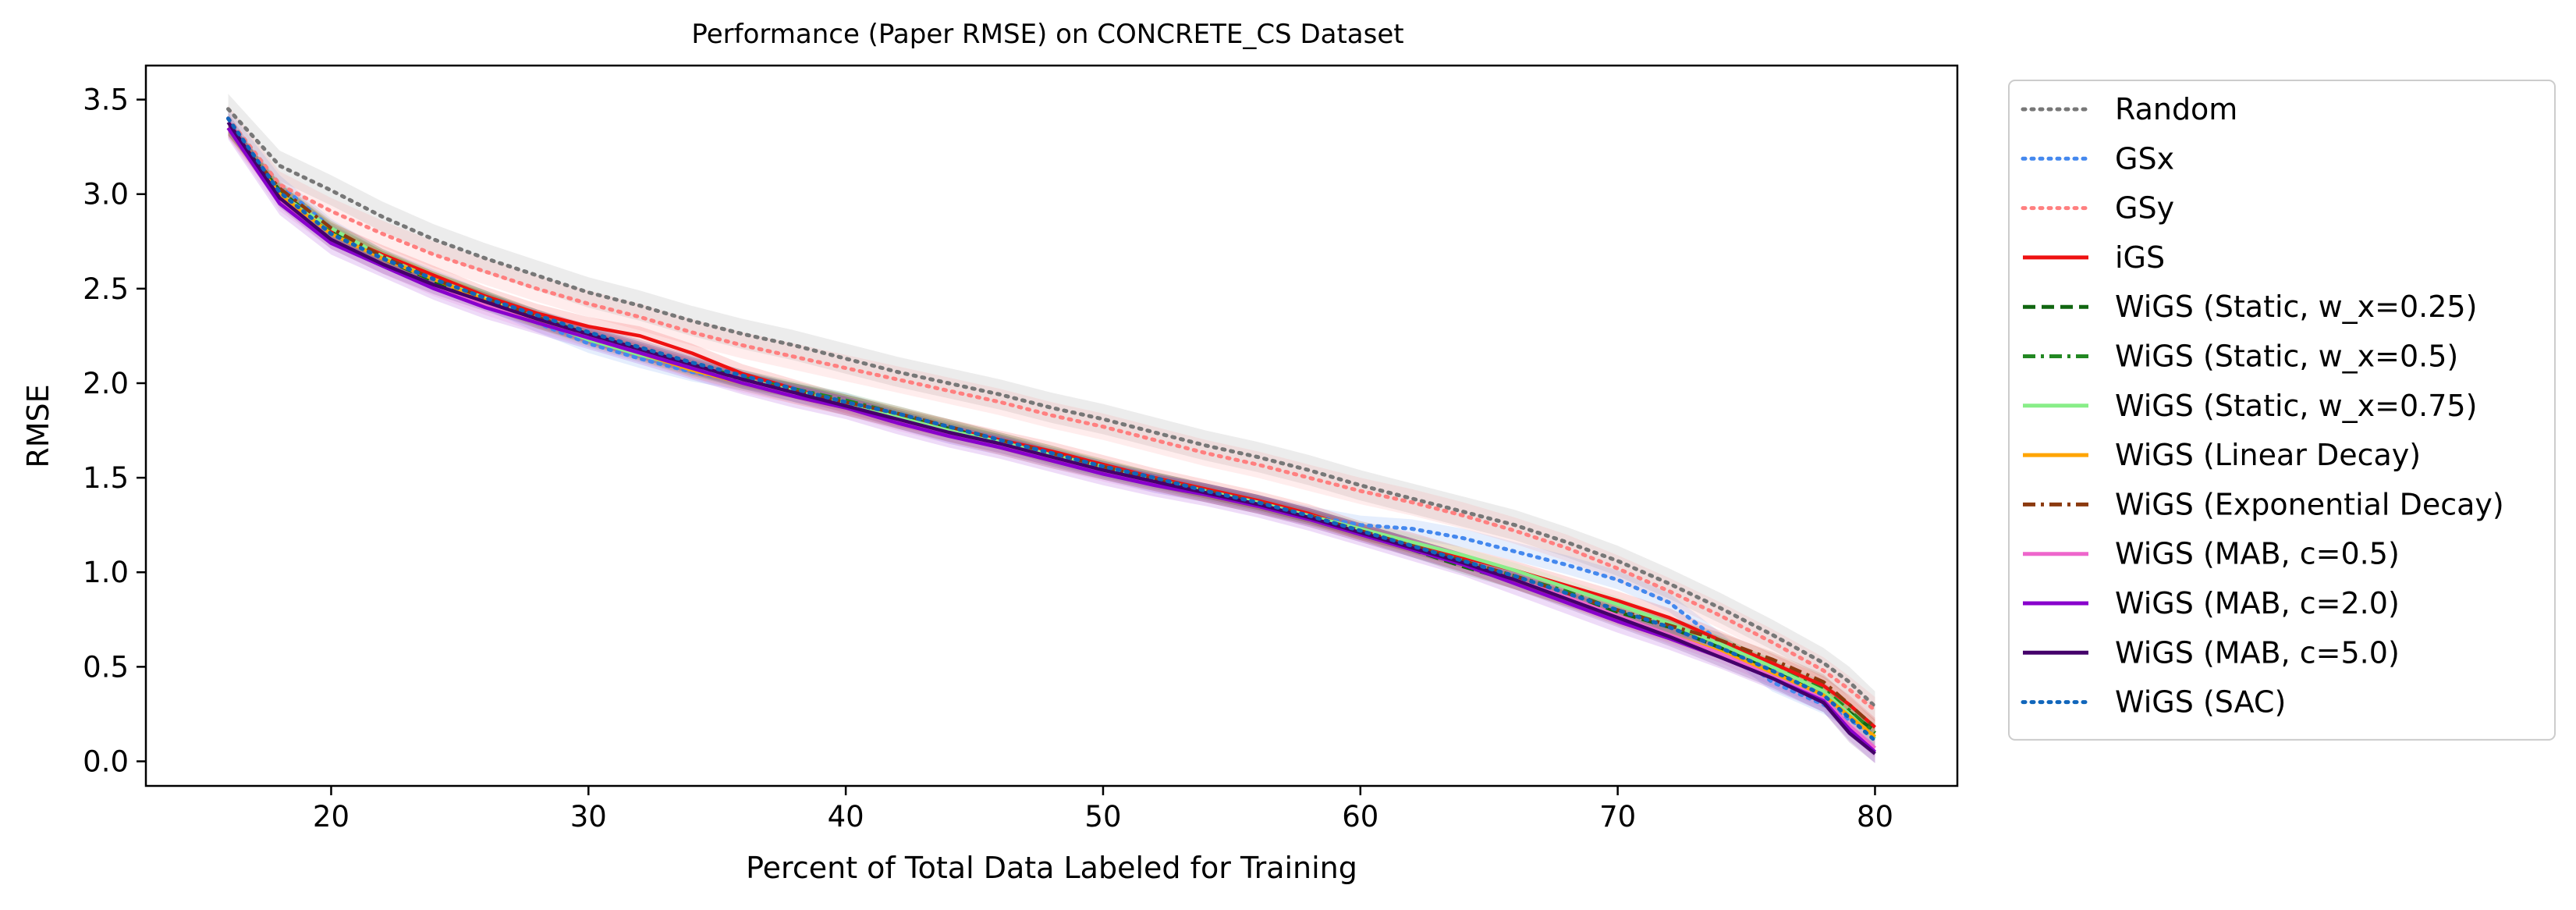 The image size is (2576, 910). I want to click on legend-label: WiGS (Static, w_x=0.5), so click(2286, 356).